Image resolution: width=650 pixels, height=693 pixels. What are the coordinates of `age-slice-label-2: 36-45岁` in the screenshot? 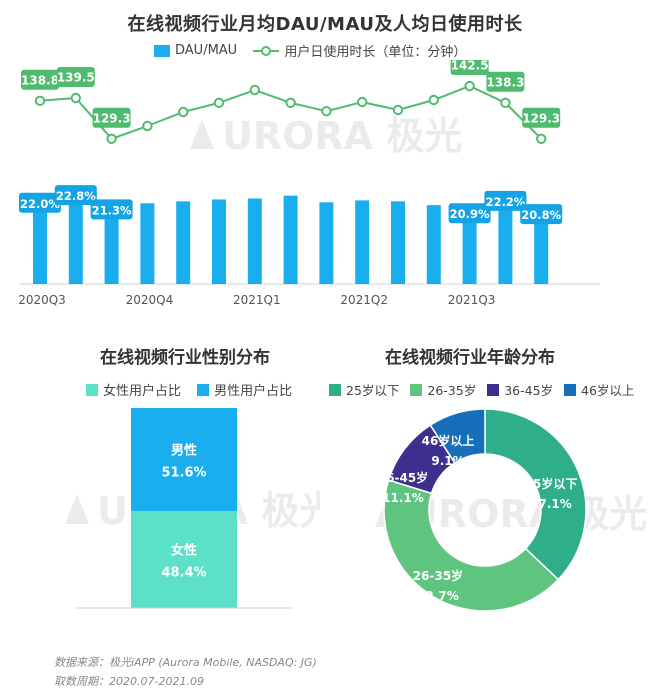 It's located at (403, 477).